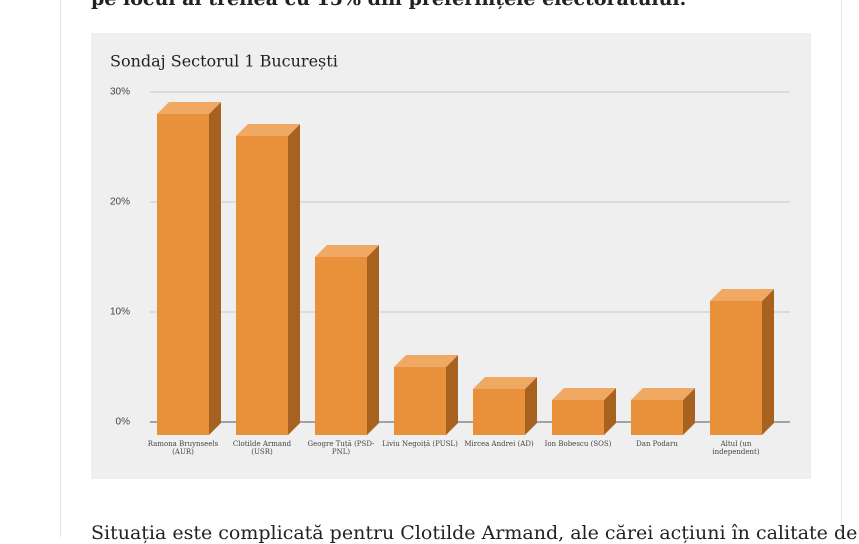 This screenshot has width=859, height=544. Describe the element at coordinates (123, 422) in the screenshot. I see `y-tick-label: 0%` at that location.